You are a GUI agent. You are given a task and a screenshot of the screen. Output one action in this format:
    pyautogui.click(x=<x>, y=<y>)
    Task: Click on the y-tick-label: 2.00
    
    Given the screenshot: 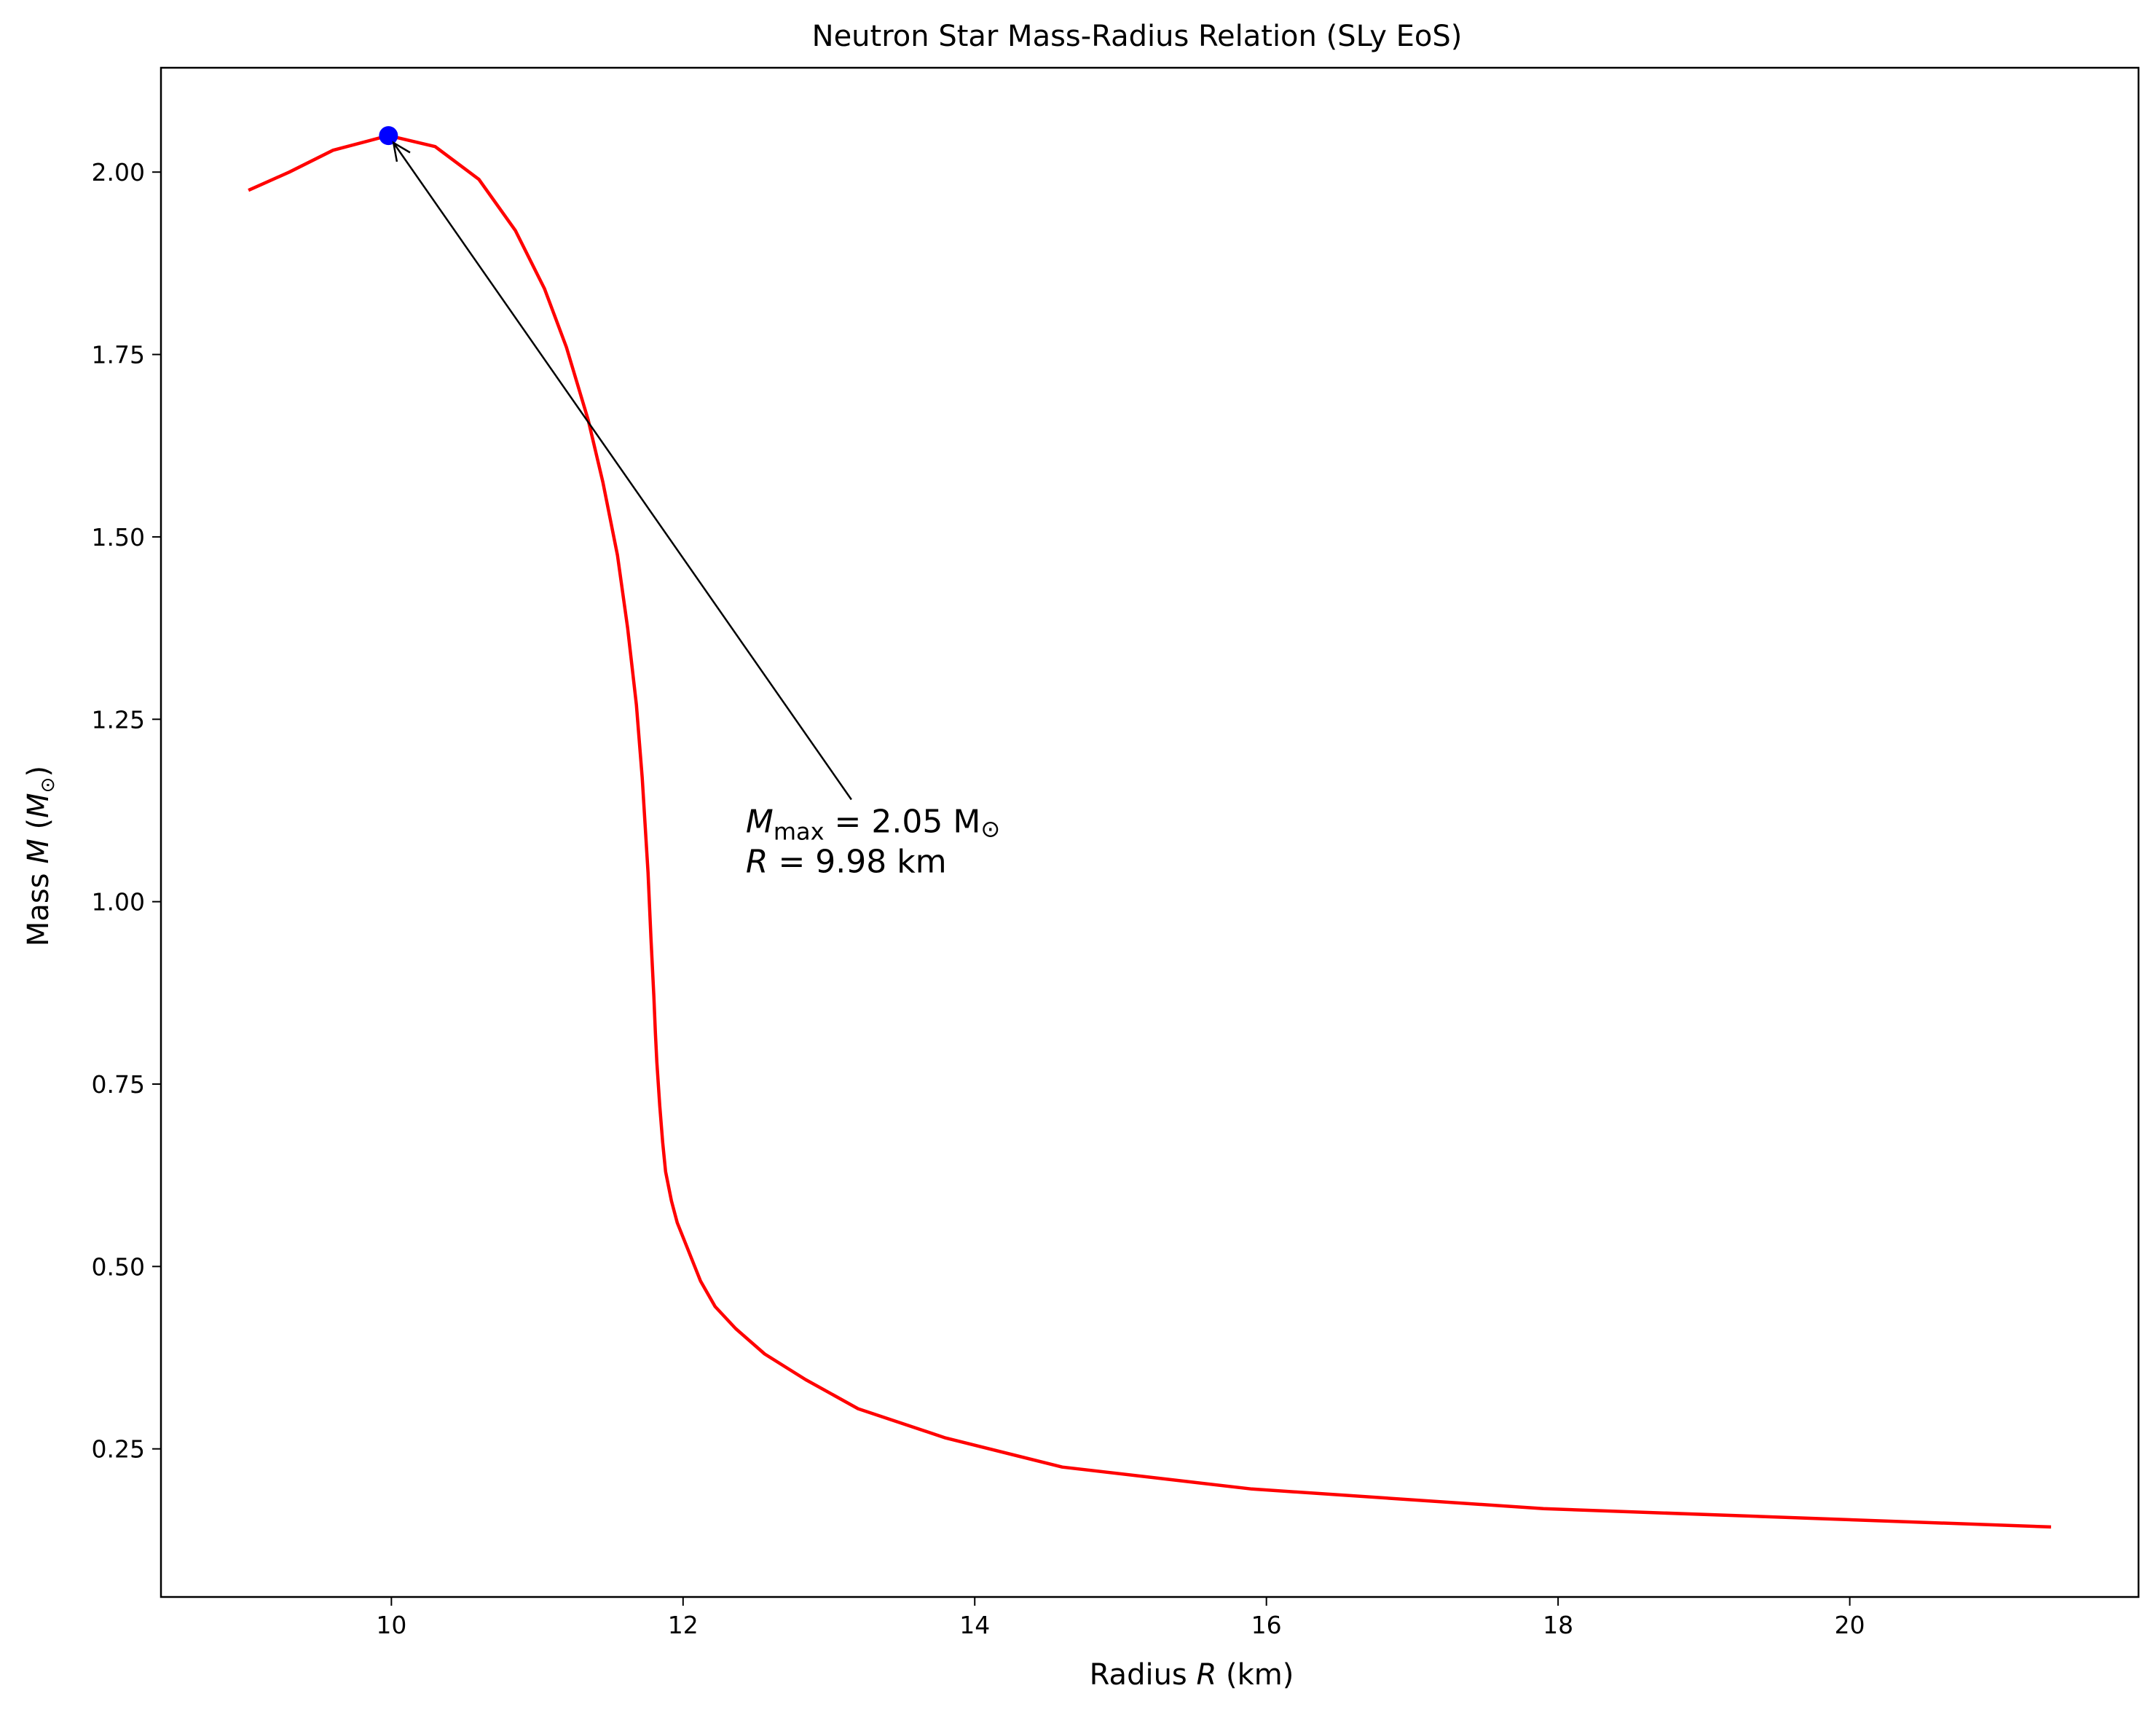 What is the action you would take?
    pyautogui.click(x=118, y=172)
    